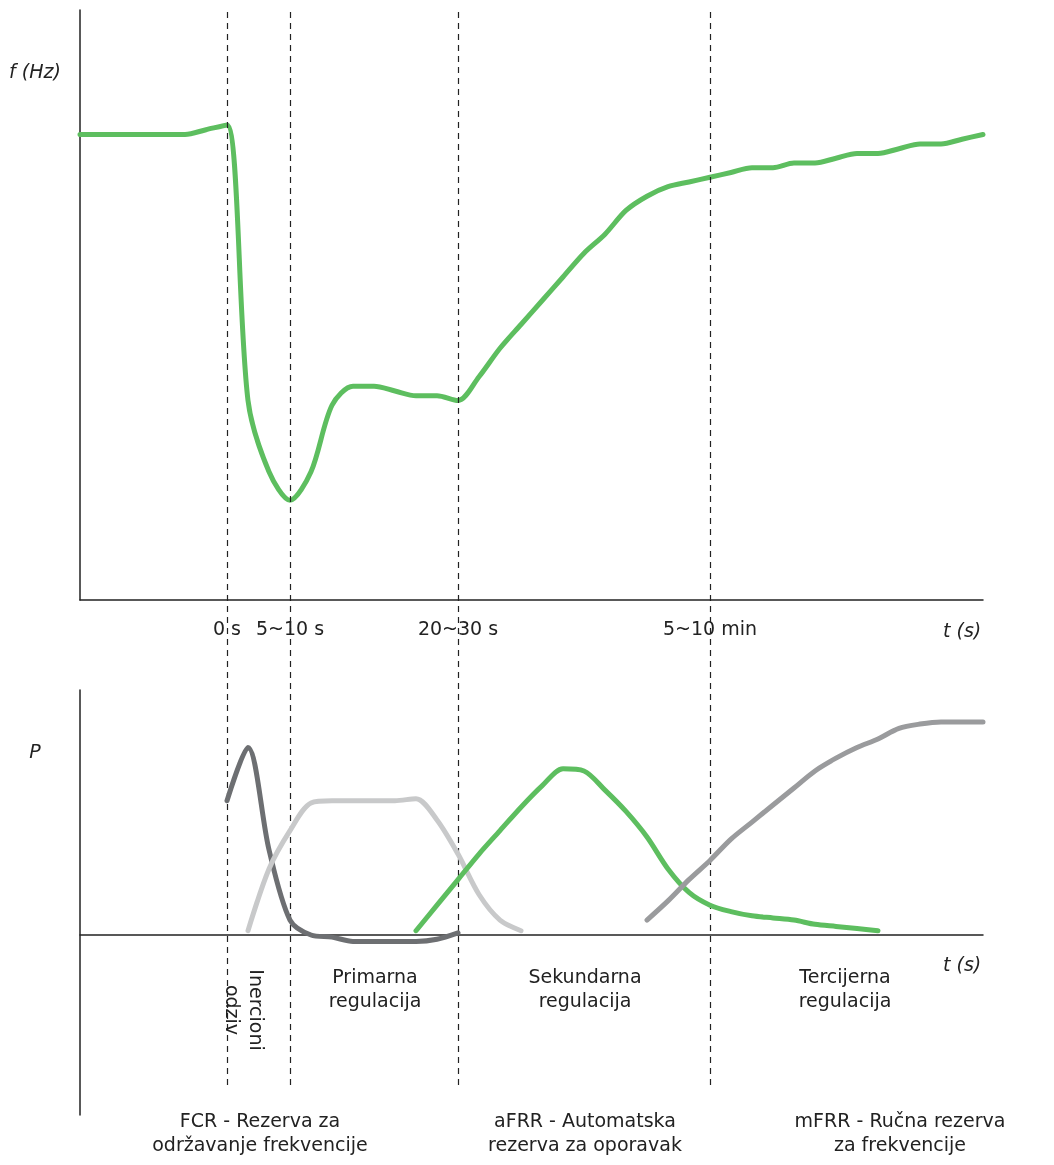 The height and width of the screenshot is (1165, 1054). What do you see at coordinates (585, 1132) in the screenshot?
I see `text: aFRR - Automatska rezerva za oporavak` at bounding box center [585, 1132].